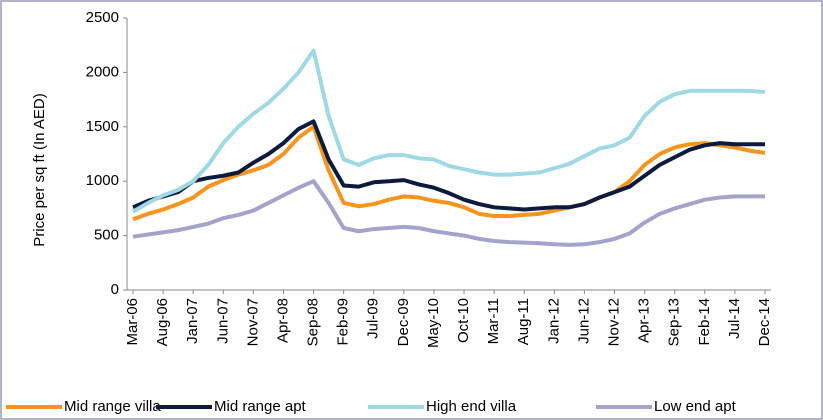 This screenshot has width=823, height=420. I want to click on y-tick-label: 500, so click(106, 235).